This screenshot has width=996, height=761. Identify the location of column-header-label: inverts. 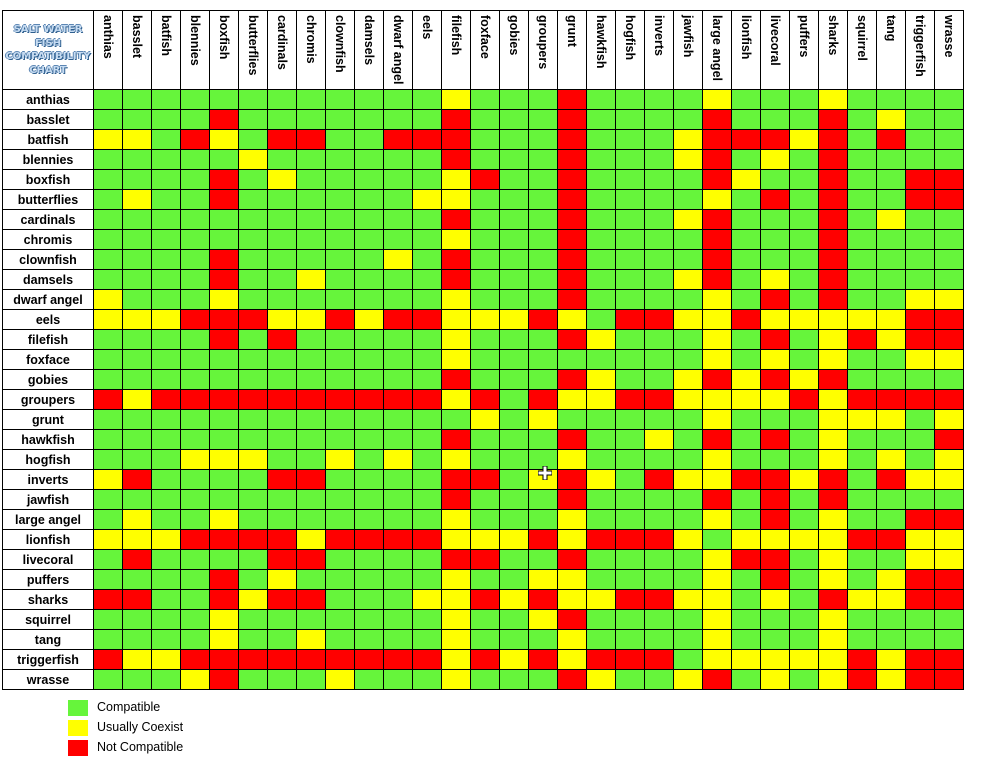
(659, 35).